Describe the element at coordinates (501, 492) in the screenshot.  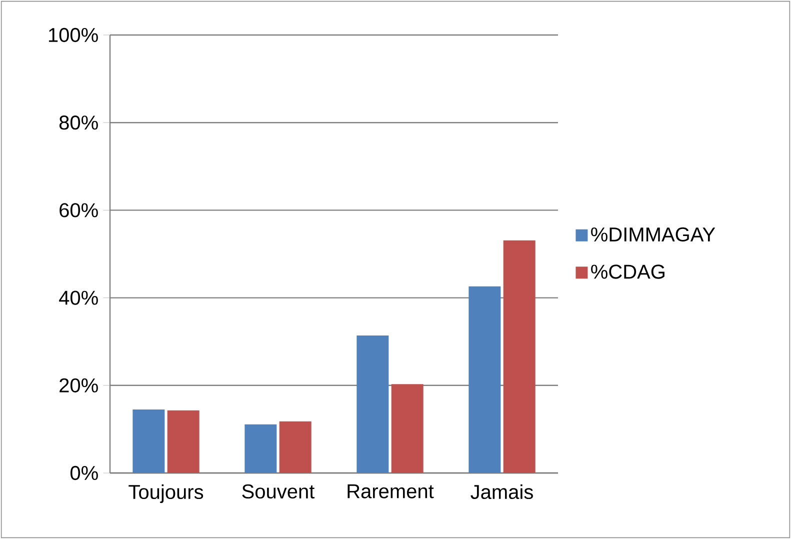
I see `x-tick-label: Jamais` at that location.